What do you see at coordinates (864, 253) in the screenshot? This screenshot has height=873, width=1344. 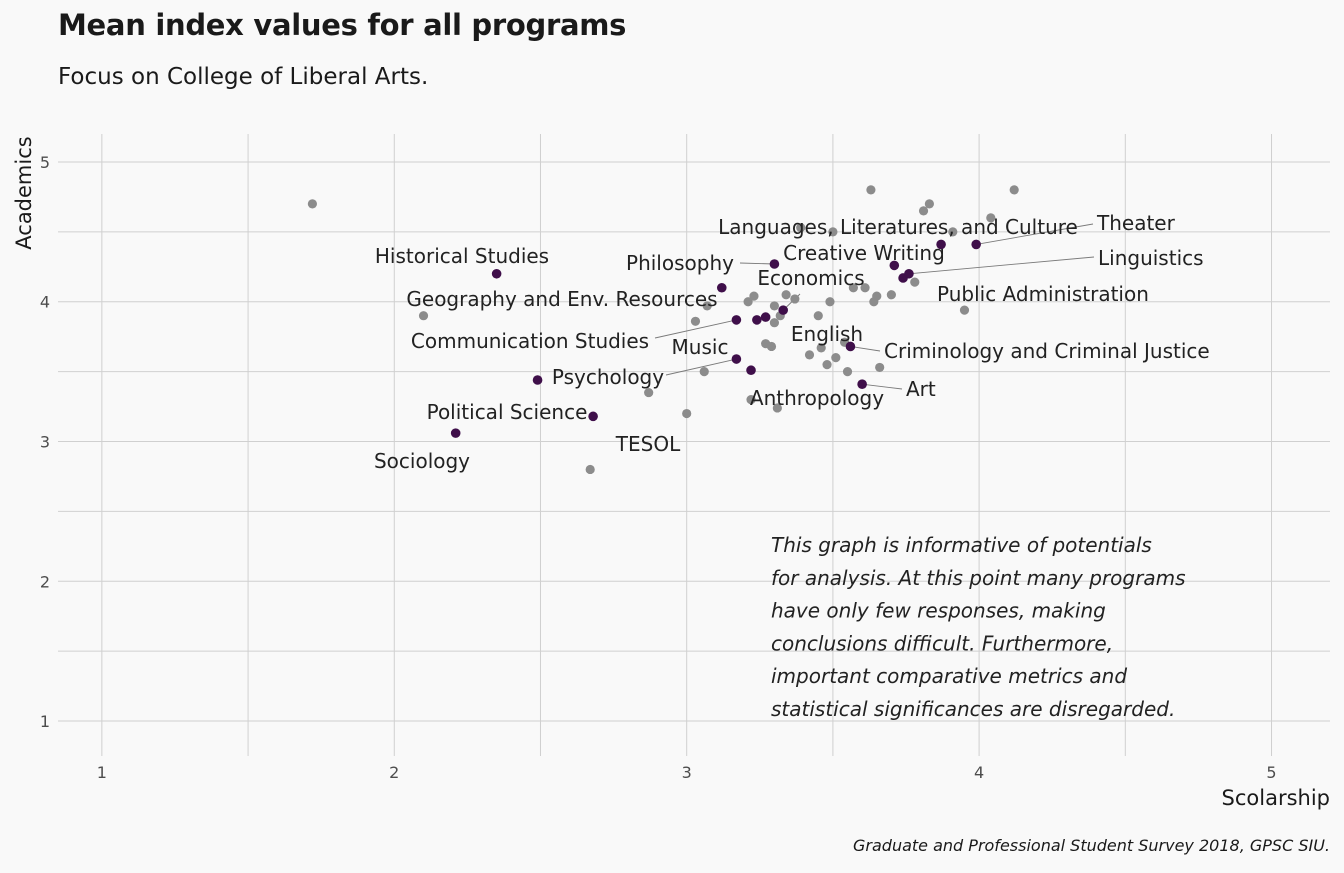 I see `program-label: Creative Writing` at bounding box center [864, 253].